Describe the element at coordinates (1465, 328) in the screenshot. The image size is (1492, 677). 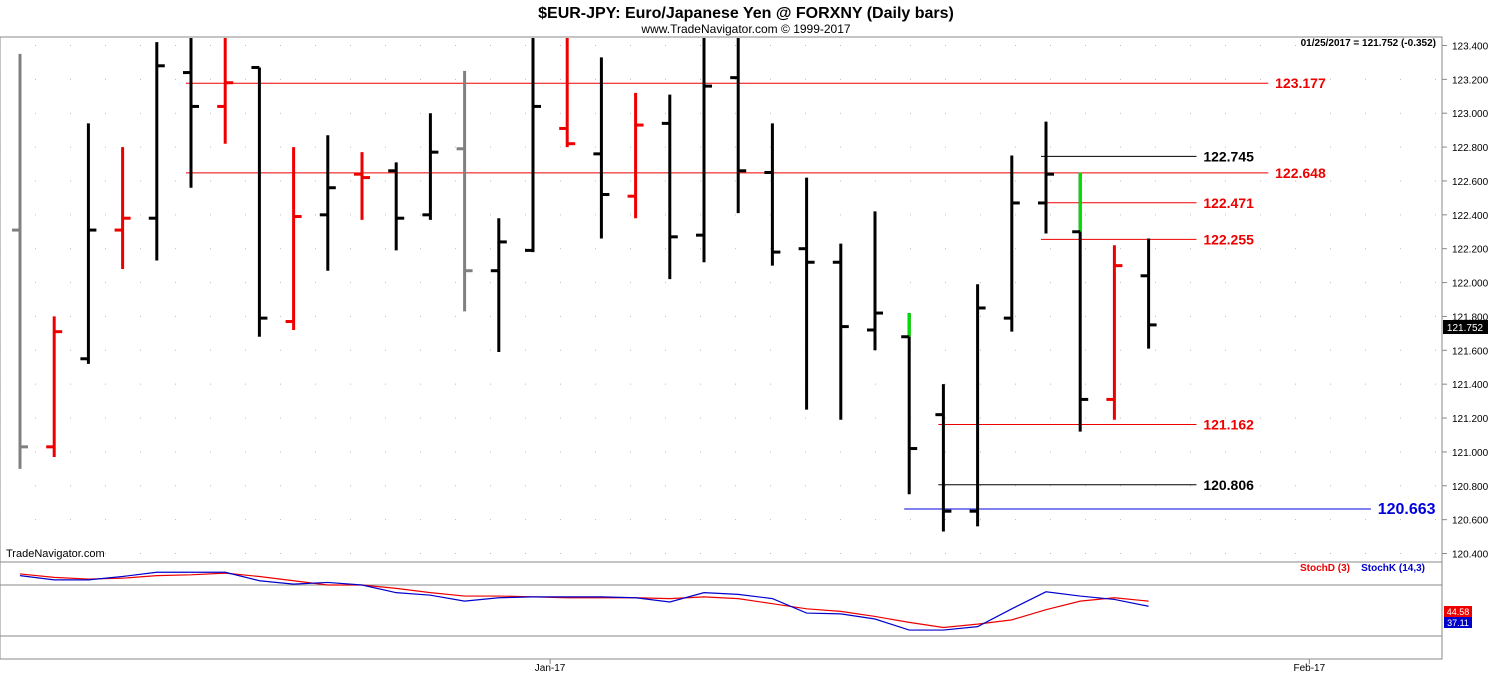
I see `last-price-badge: 121.752` at that location.